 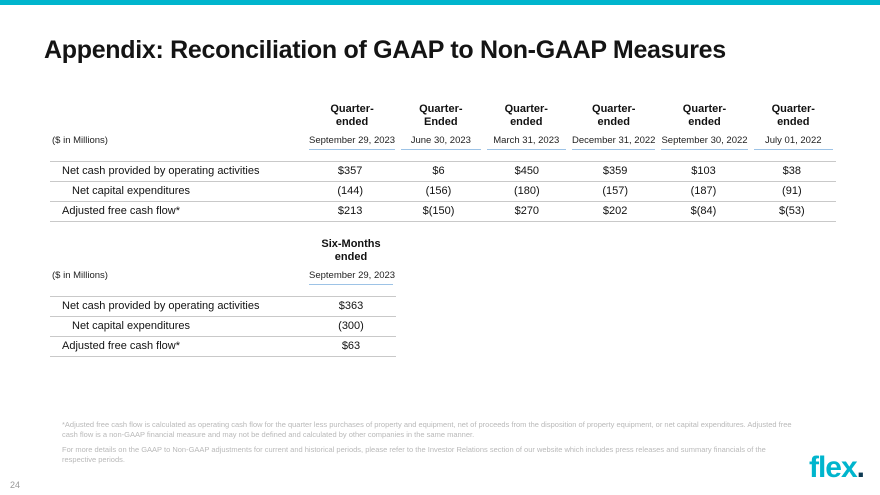 I want to click on table-row: Net capital expenditures (300), so click(x=223, y=326).